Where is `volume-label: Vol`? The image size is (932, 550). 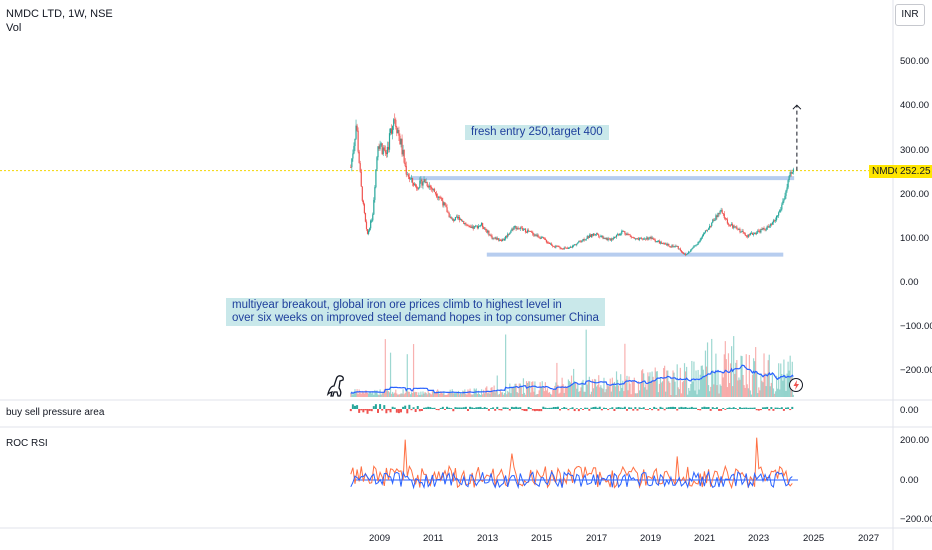
volume-label: Vol is located at coordinates (14, 28).